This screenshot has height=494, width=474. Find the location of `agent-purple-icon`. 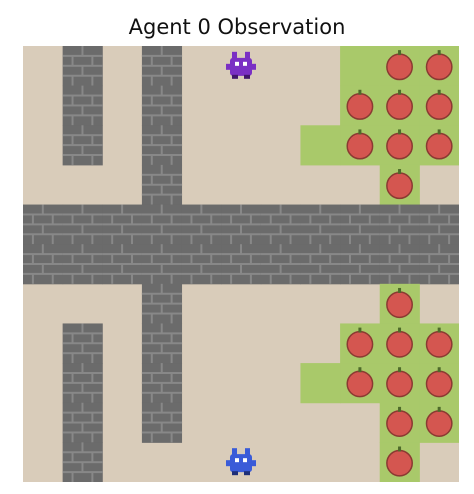

agent-purple-icon is located at coordinates (241, 65).